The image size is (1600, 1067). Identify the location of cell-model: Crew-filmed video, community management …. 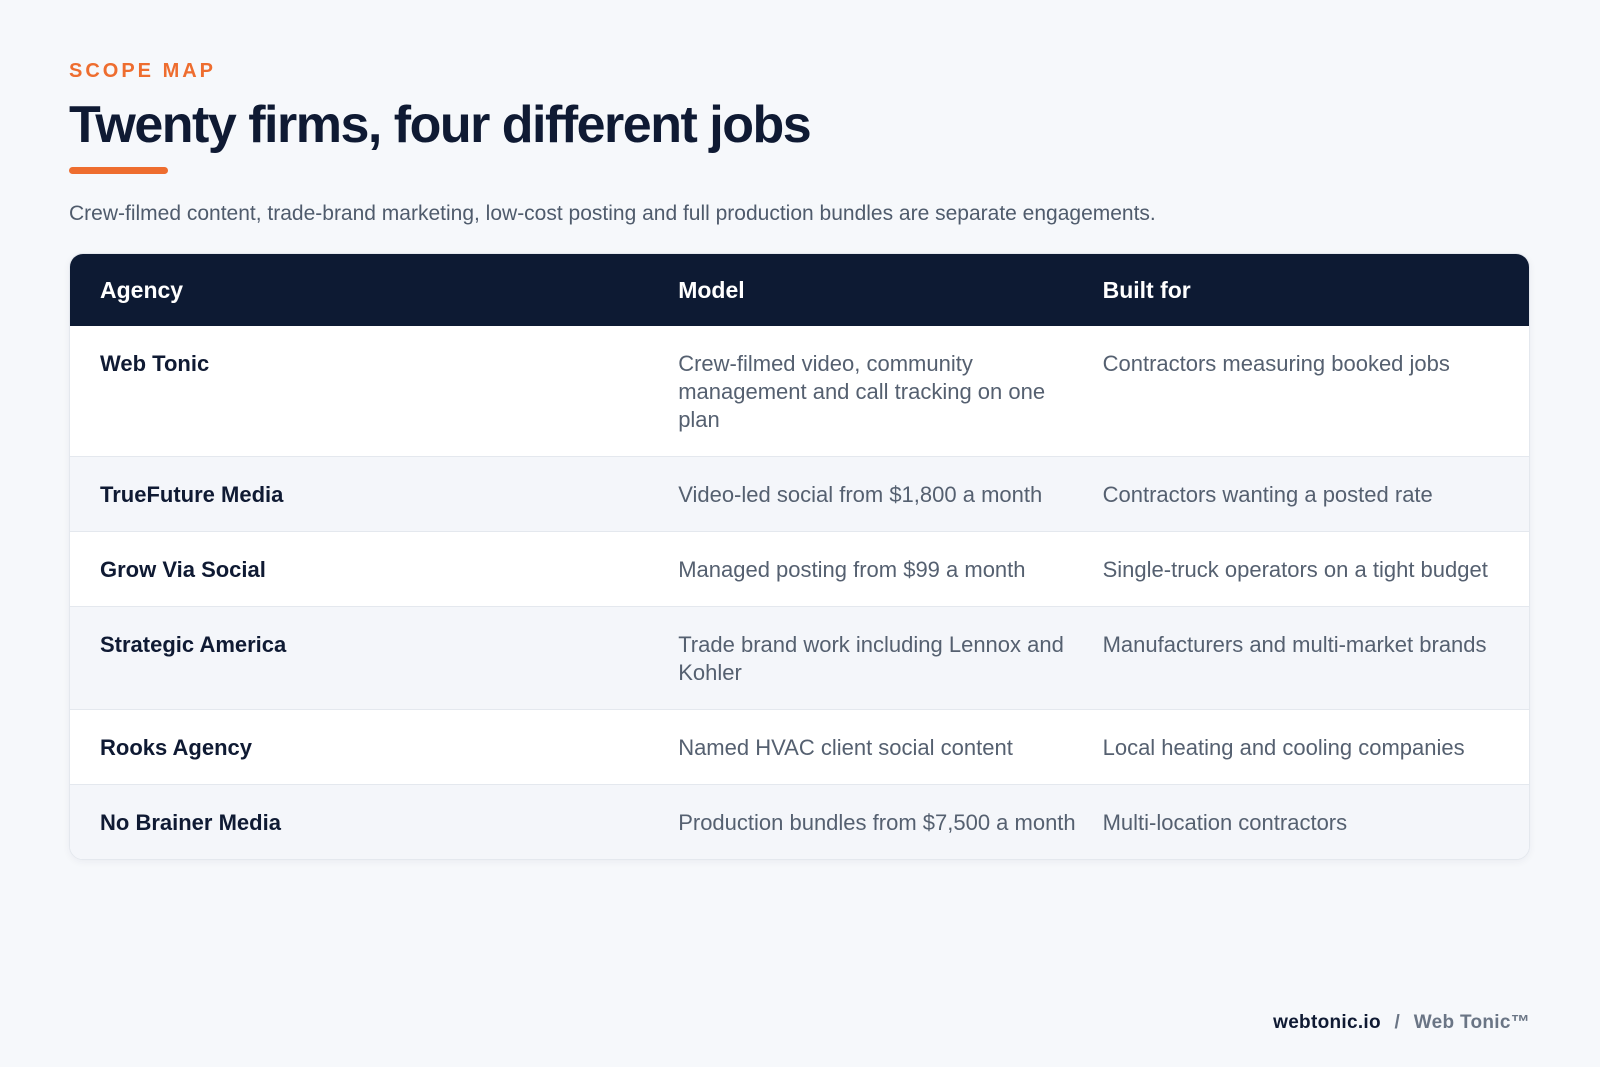
(862, 391).